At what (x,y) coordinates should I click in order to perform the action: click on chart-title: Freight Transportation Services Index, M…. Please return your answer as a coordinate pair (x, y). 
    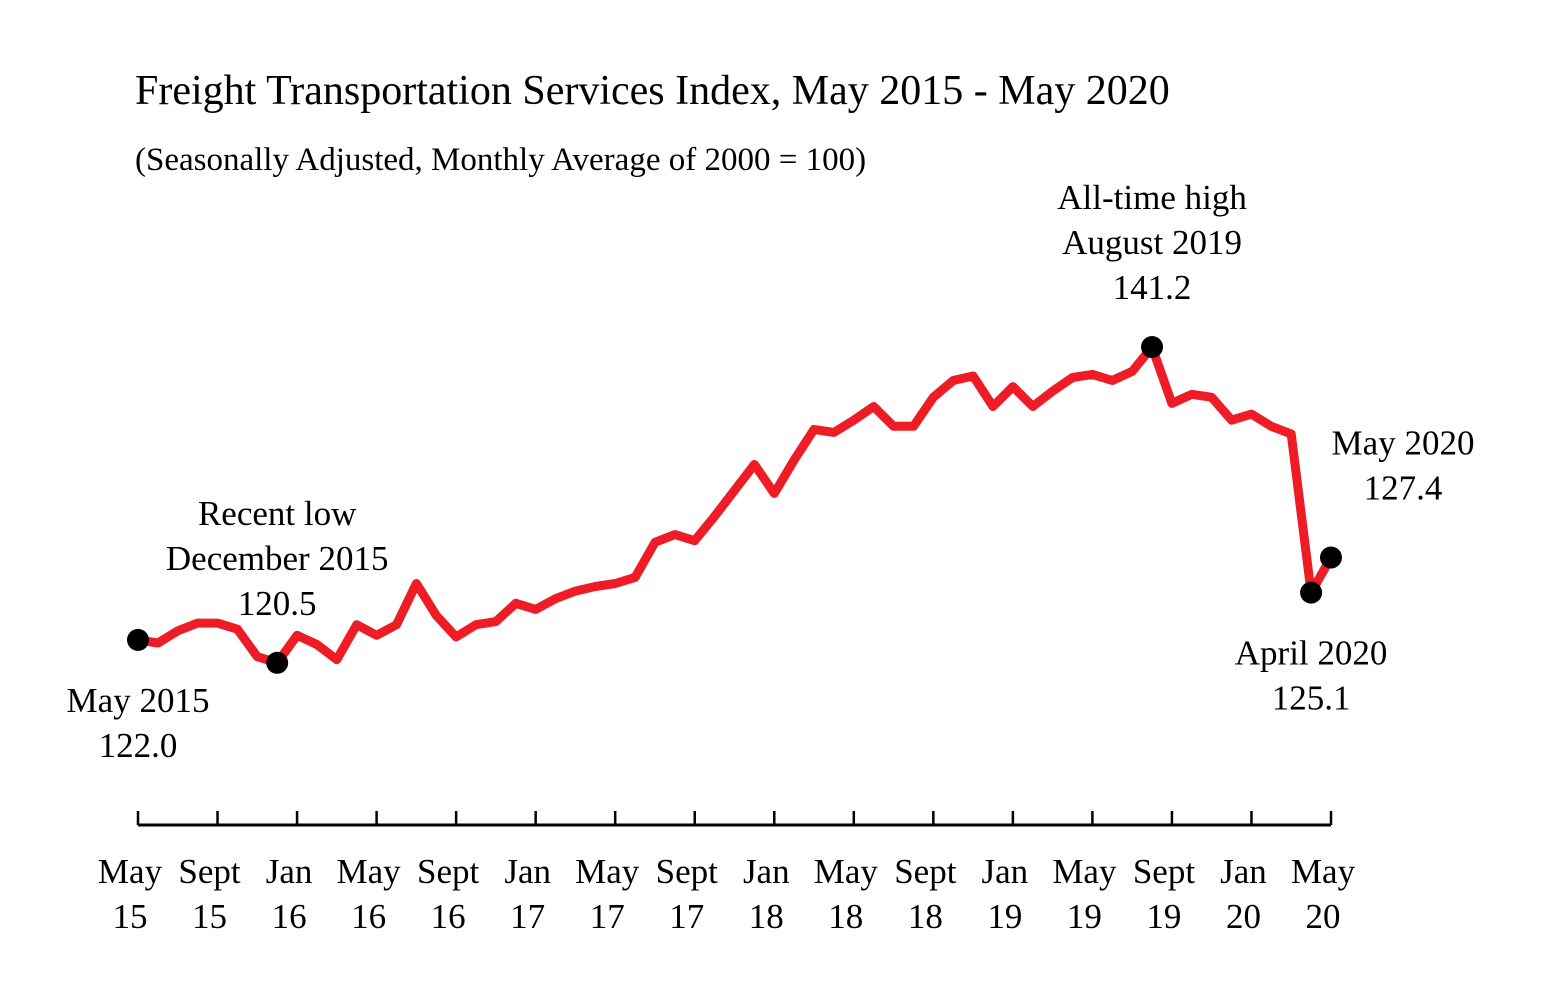
    Looking at the image, I should click on (652, 91).